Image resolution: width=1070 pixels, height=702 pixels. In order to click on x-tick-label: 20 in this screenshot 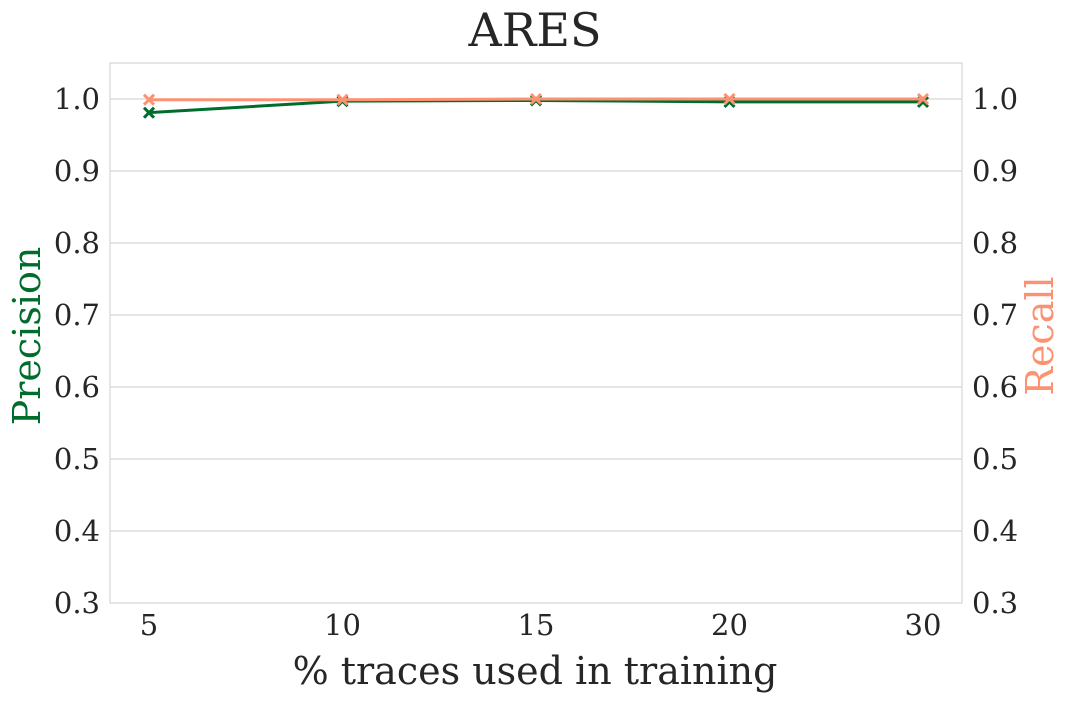, I will do `click(729, 625)`.